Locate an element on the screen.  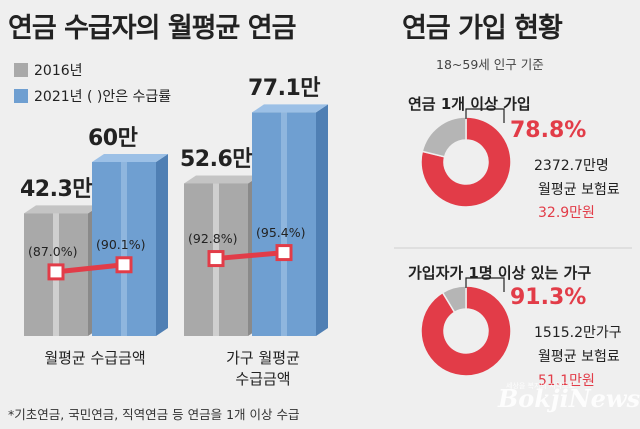
premium-label-0: 월평균 보험료 is located at coordinates (579, 190).